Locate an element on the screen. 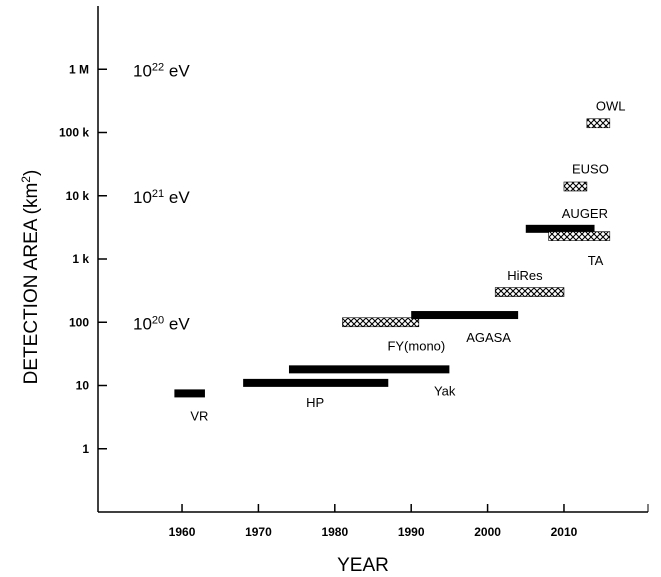  x-axis-title: YEAR is located at coordinates (363, 565).